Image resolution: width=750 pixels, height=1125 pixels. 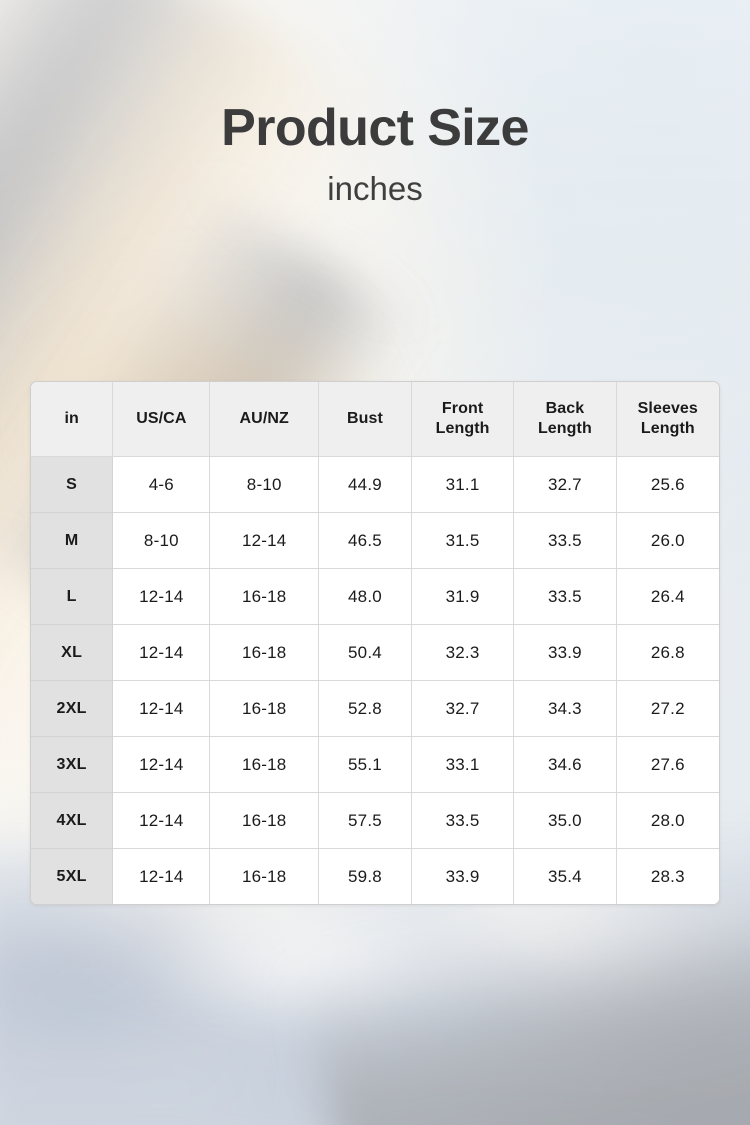 I want to click on cell-size: 5XL, so click(x=72, y=876).